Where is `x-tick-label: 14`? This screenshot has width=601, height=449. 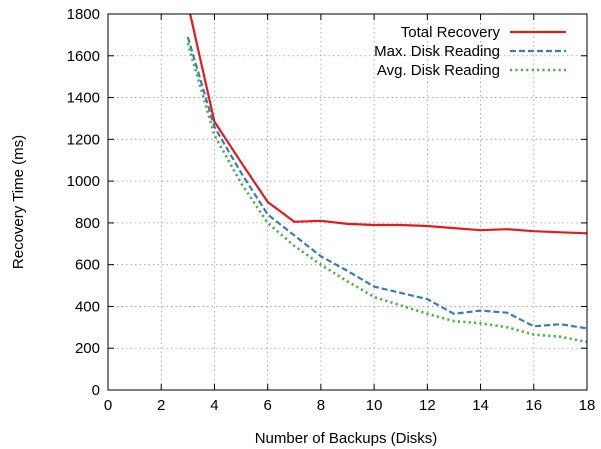 x-tick-label: 14 is located at coordinates (480, 405).